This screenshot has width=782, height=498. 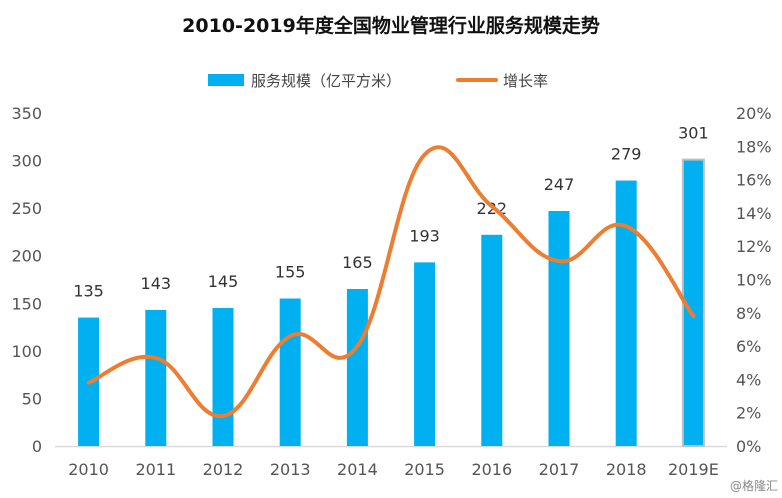 What do you see at coordinates (26, 113) in the screenshot?
I see `y-left-tick-label: 350` at bounding box center [26, 113].